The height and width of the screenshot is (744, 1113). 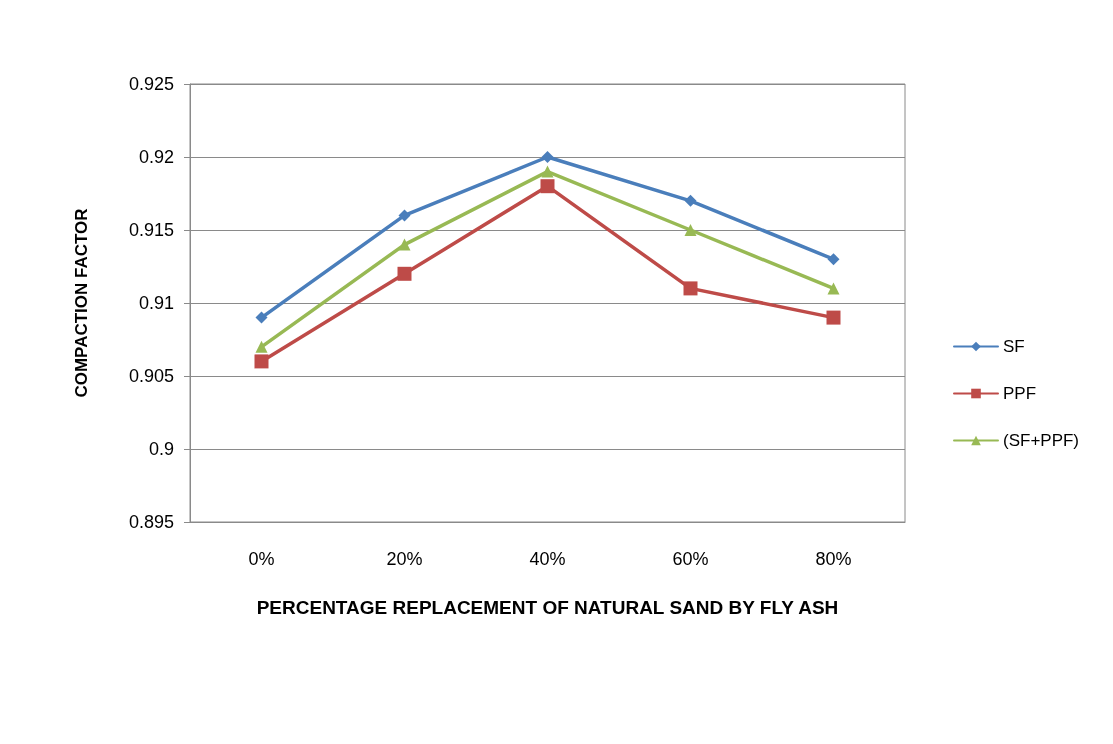 I want to click on legend-label: PPF, so click(x=1020, y=393).